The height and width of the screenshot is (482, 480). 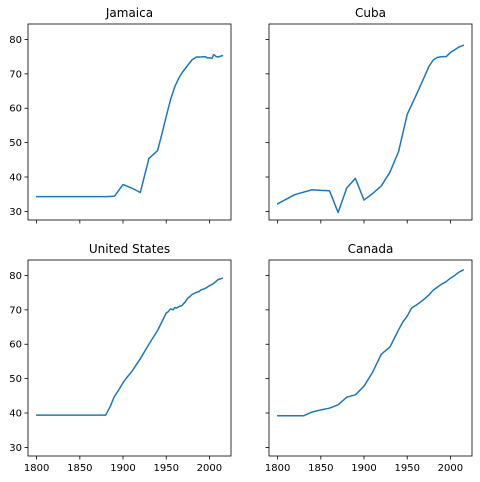 I want to click on series-line-cuba, so click(x=370, y=129).